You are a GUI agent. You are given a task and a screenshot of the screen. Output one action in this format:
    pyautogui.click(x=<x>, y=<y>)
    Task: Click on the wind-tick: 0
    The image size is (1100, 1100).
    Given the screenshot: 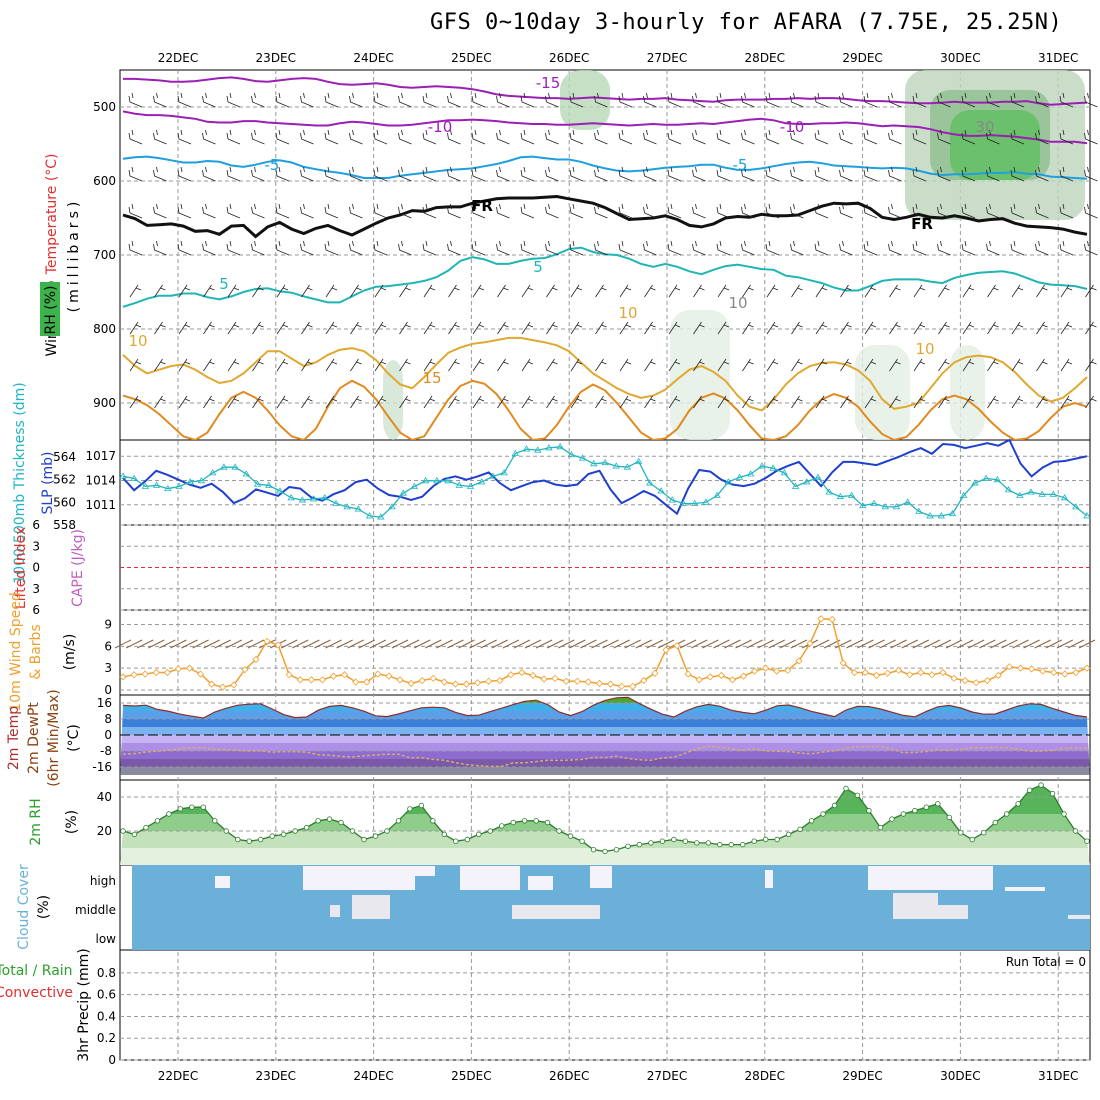 What is the action you would take?
    pyautogui.click(x=108, y=690)
    